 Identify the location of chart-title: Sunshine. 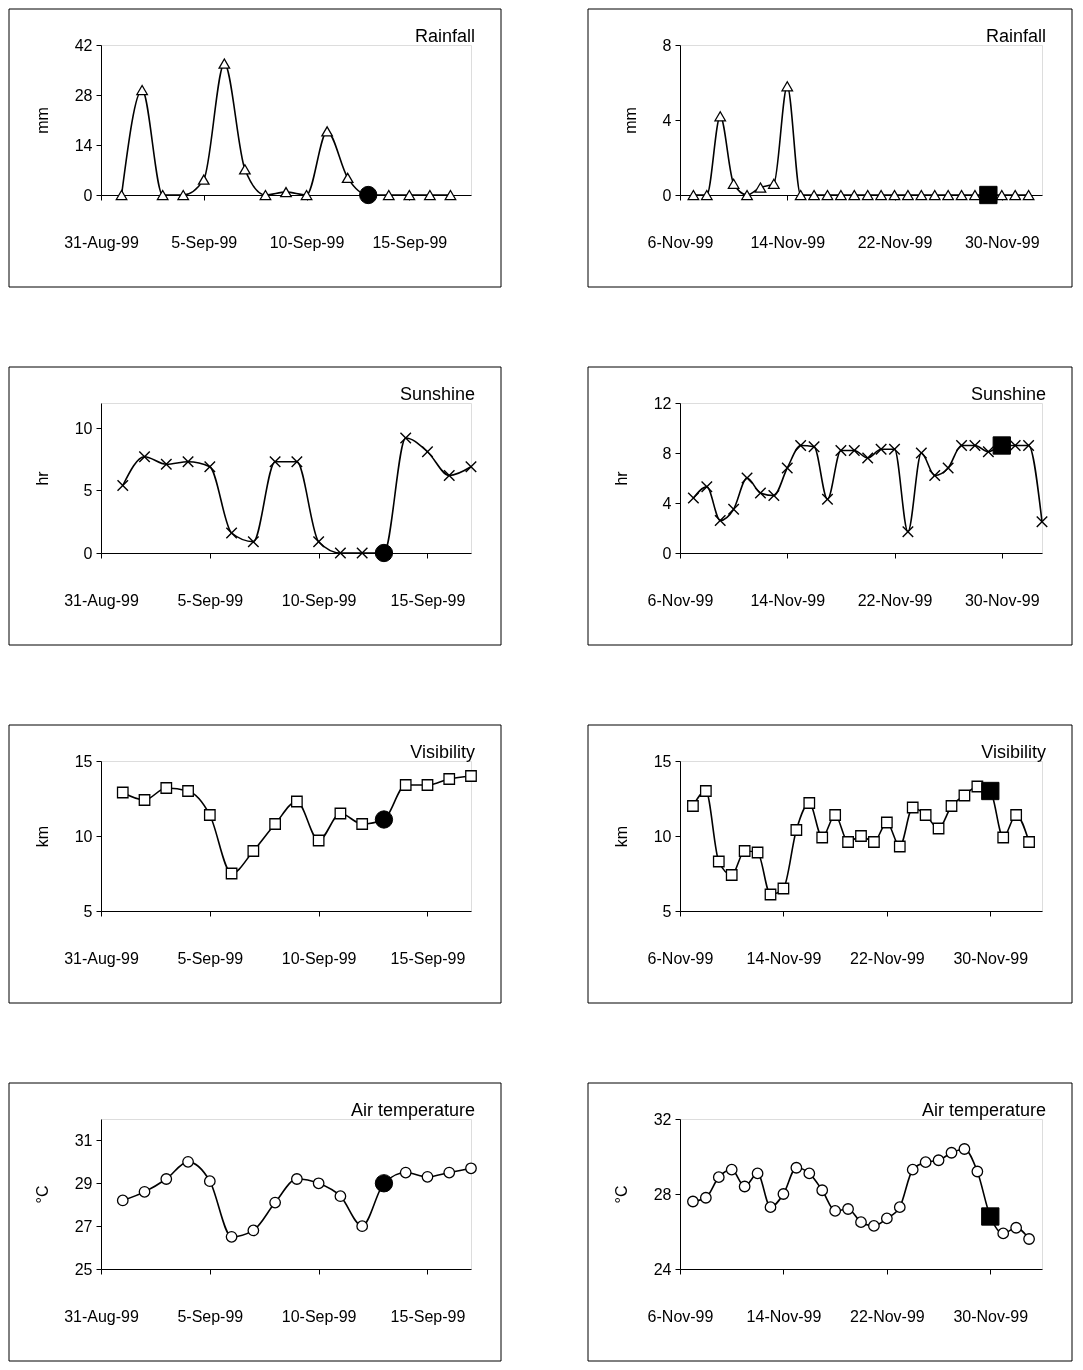
(437, 394).